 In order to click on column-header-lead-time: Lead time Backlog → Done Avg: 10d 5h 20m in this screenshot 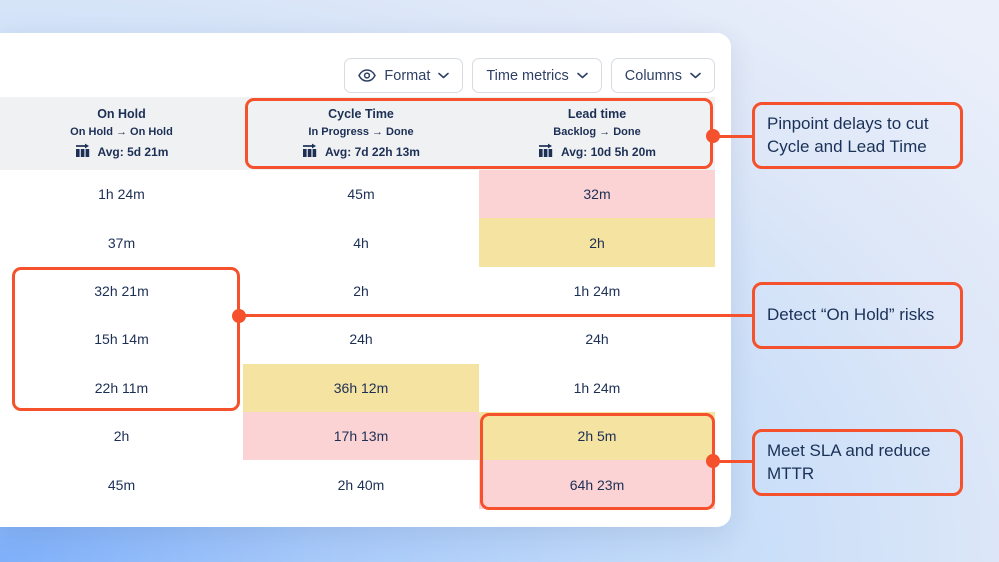, I will do `click(597, 133)`.